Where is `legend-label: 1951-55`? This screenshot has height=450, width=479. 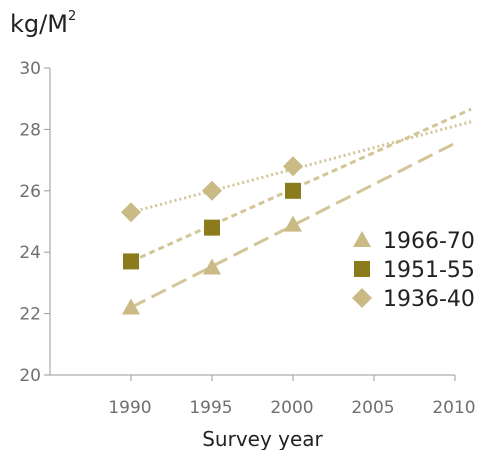 legend-label: 1951-55 is located at coordinates (429, 270).